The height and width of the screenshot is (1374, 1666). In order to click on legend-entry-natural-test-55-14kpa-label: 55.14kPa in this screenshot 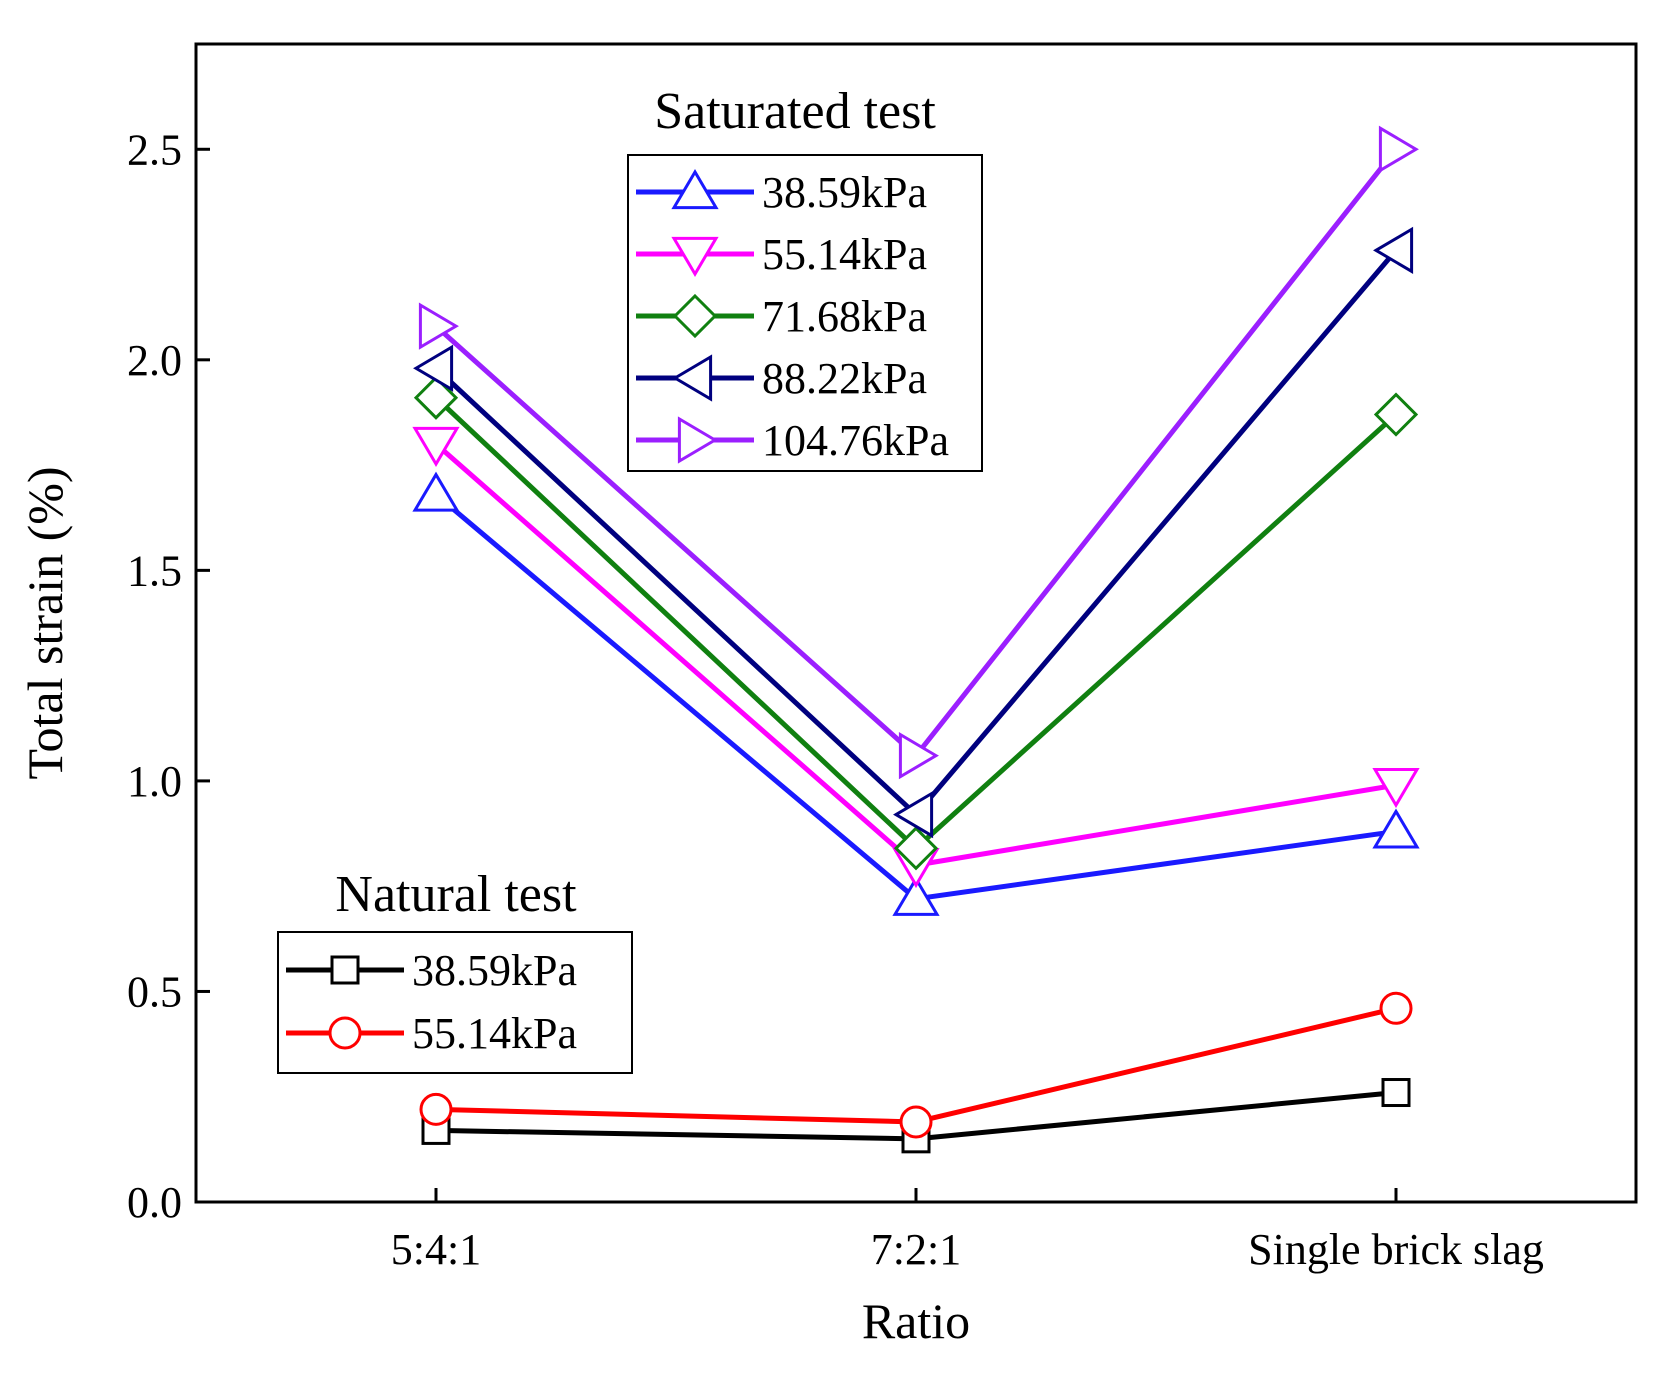, I will do `click(494, 1033)`.